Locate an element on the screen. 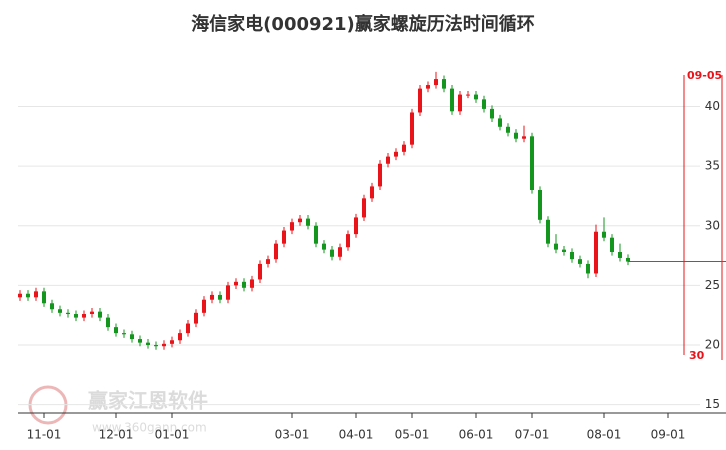 The image size is (726, 450). x-tick-label: 04-01 is located at coordinates (356, 435).